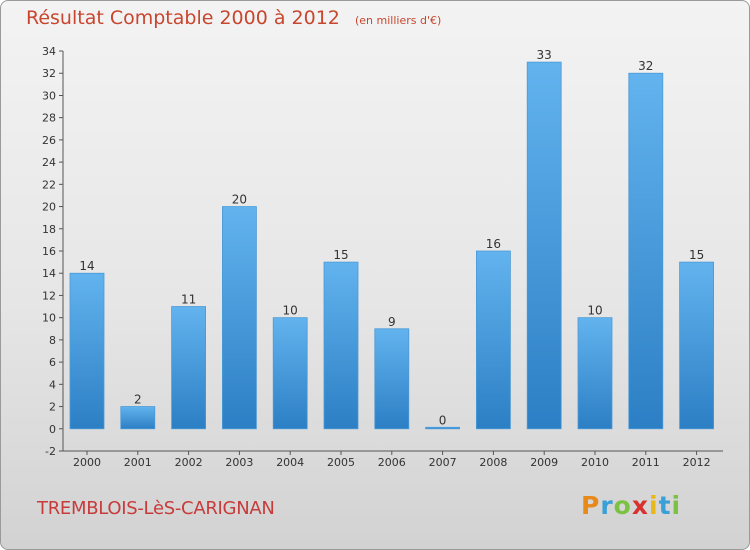 Image resolution: width=750 pixels, height=550 pixels. Describe the element at coordinates (188, 300) in the screenshot. I see `bar-value-label: 11` at that location.